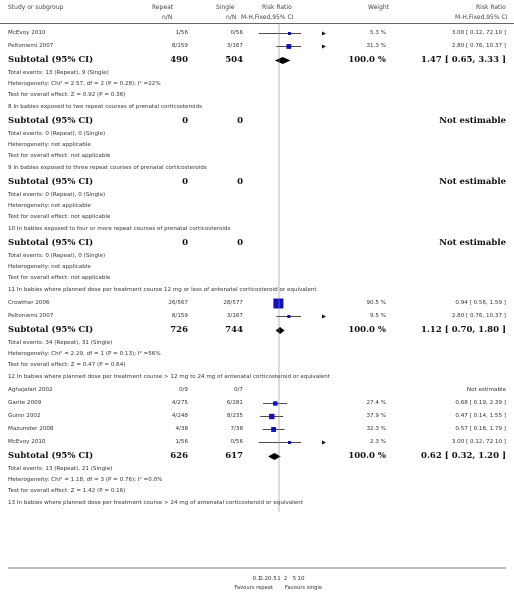  I want to click on repeat-events: 4/275, so click(179, 403).